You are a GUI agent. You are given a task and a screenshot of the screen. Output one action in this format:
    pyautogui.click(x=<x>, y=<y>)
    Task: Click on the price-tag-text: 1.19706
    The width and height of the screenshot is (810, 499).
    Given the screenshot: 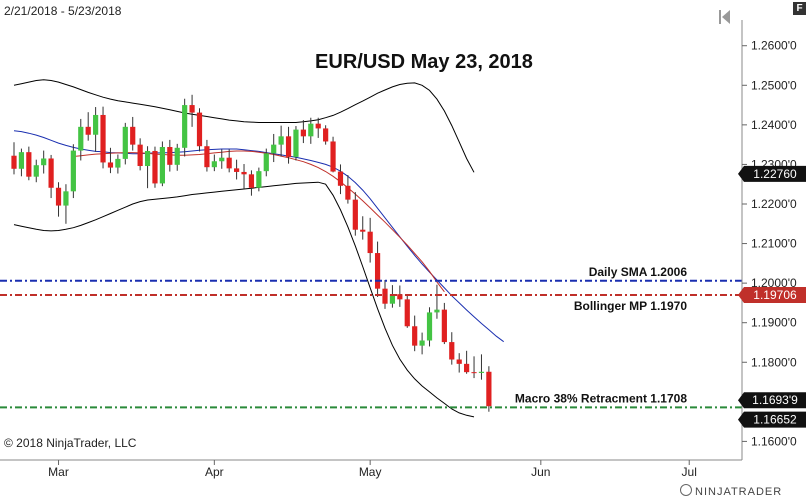 What is the action you would take?
    pyautogui.click(x=775, y=295)
    